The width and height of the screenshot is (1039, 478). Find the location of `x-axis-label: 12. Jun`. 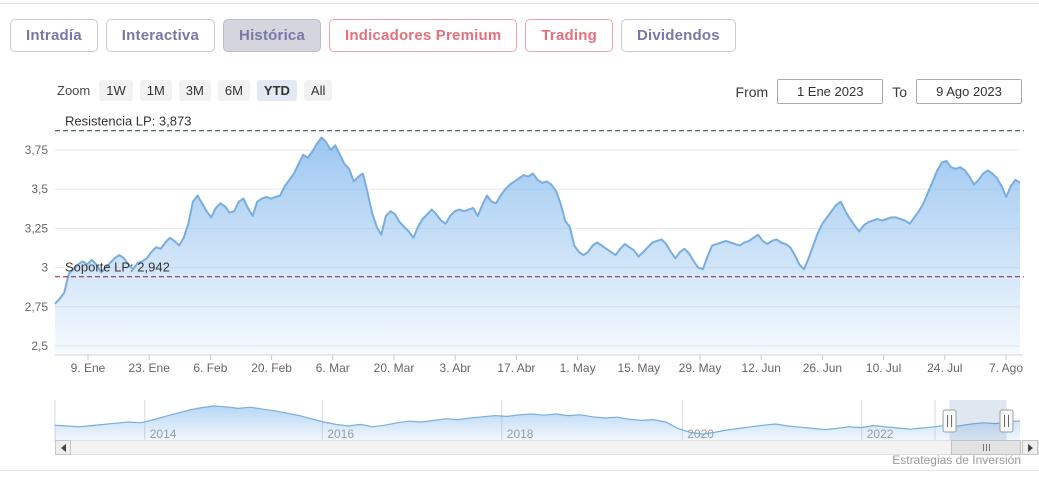

x-axis-label: 12. Jun is located at coordinates (761, 368).